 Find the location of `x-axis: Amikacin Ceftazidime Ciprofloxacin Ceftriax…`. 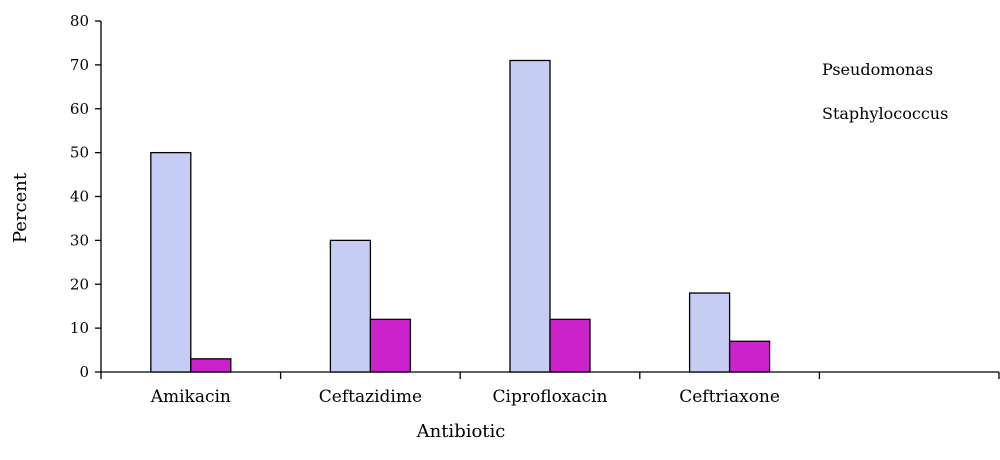

x-axis: Amikacin Ceftazidime Ciprofloxacin Ceftriax… is located at coordinates (550, 389).